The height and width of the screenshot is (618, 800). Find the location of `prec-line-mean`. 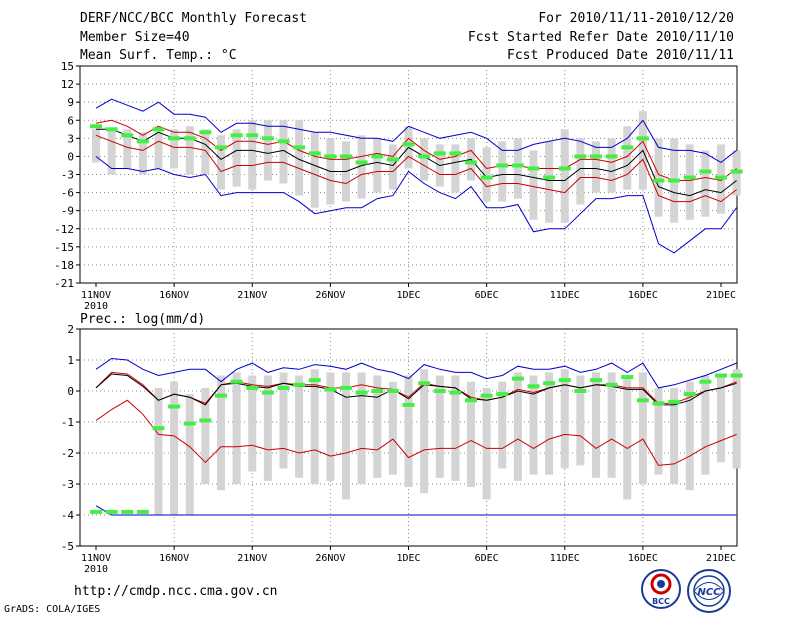

prec-line-mean is located at coordinates (416, 389).